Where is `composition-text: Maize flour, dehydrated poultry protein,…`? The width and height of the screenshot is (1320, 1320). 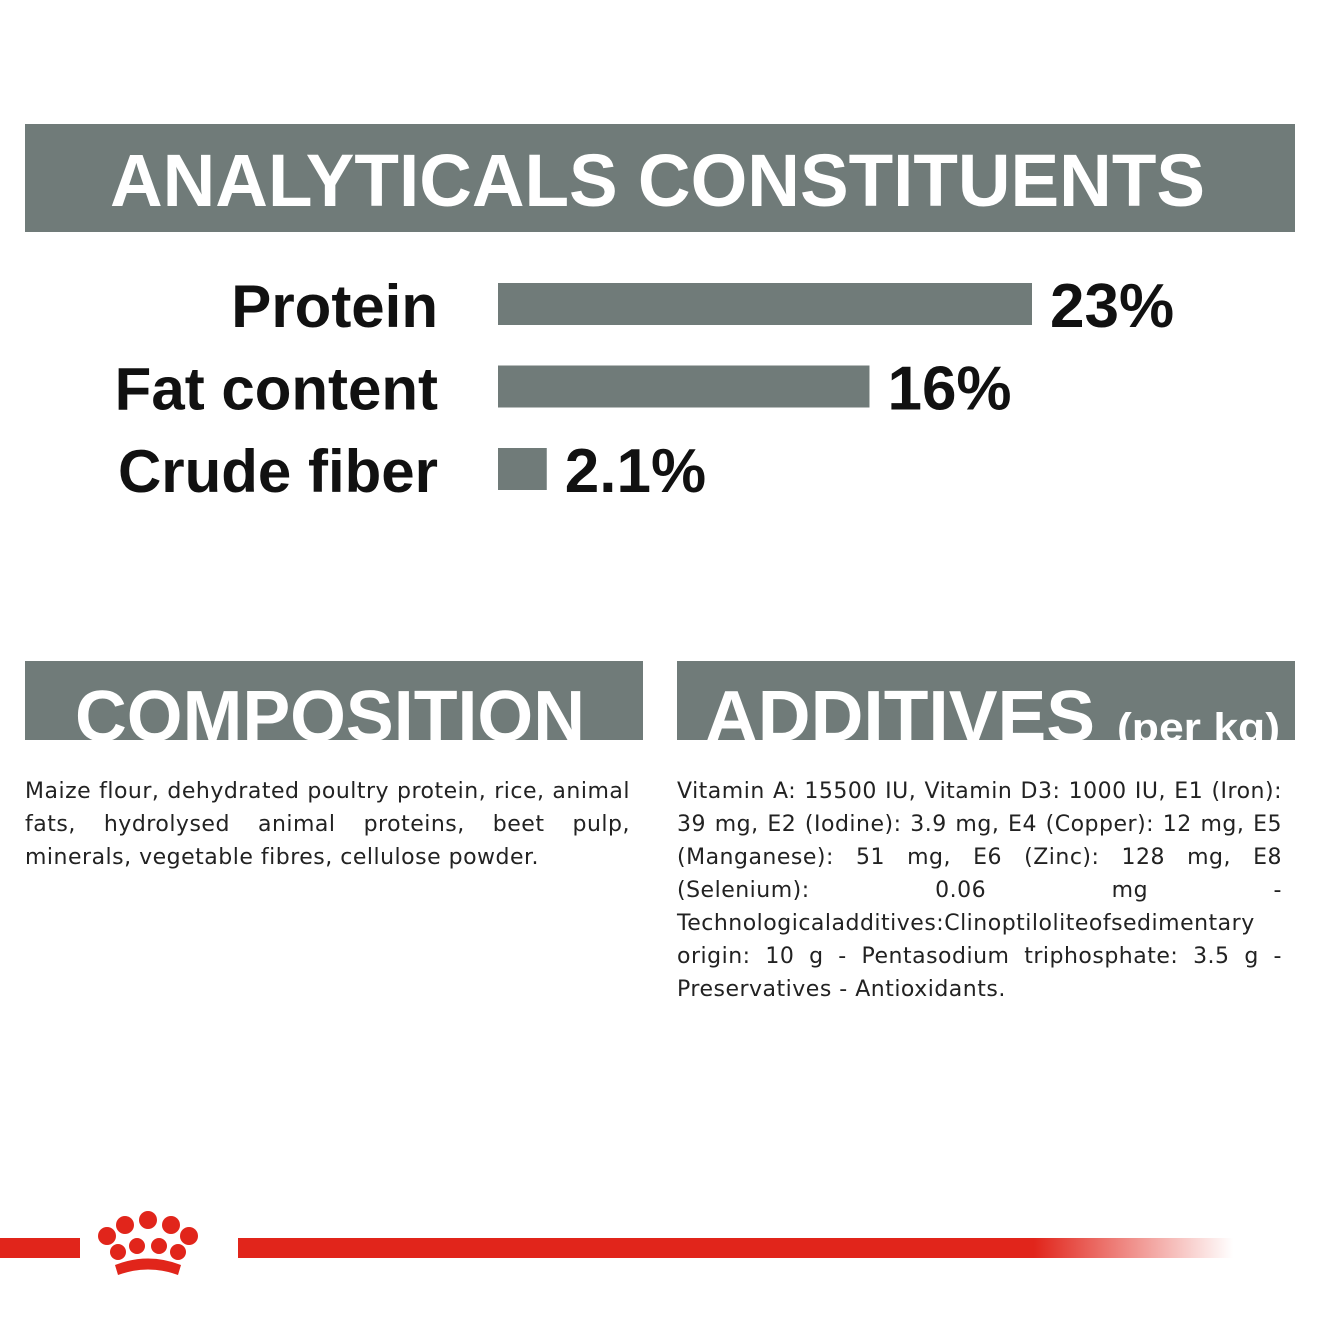 composition-text: Maize flour, dehydrated poultry protein,… is located at coordinates (327, 824).